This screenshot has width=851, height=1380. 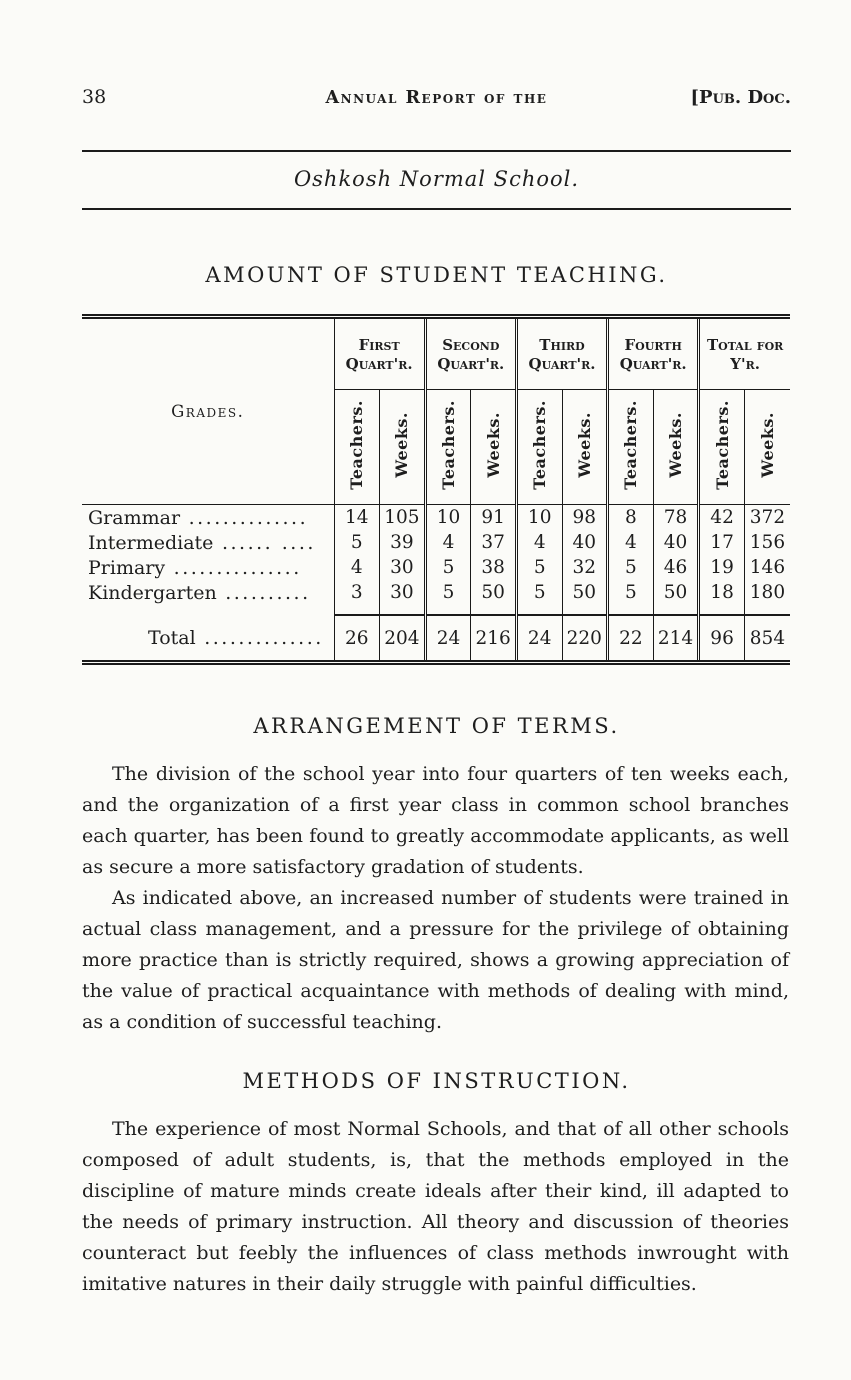 I want to click on value-cell: 78, so click(x=675, y=517).